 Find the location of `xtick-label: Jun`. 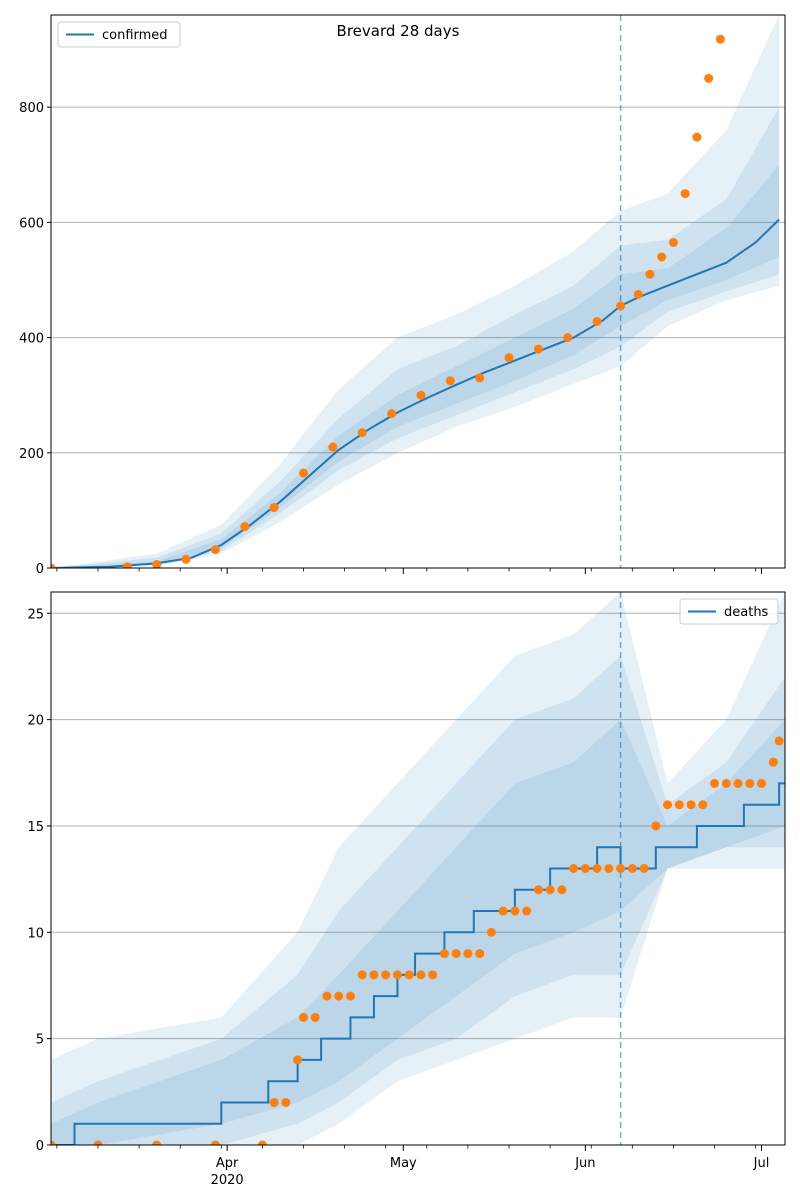

xtick-label: Jun is located at coordinates (584, 1163).